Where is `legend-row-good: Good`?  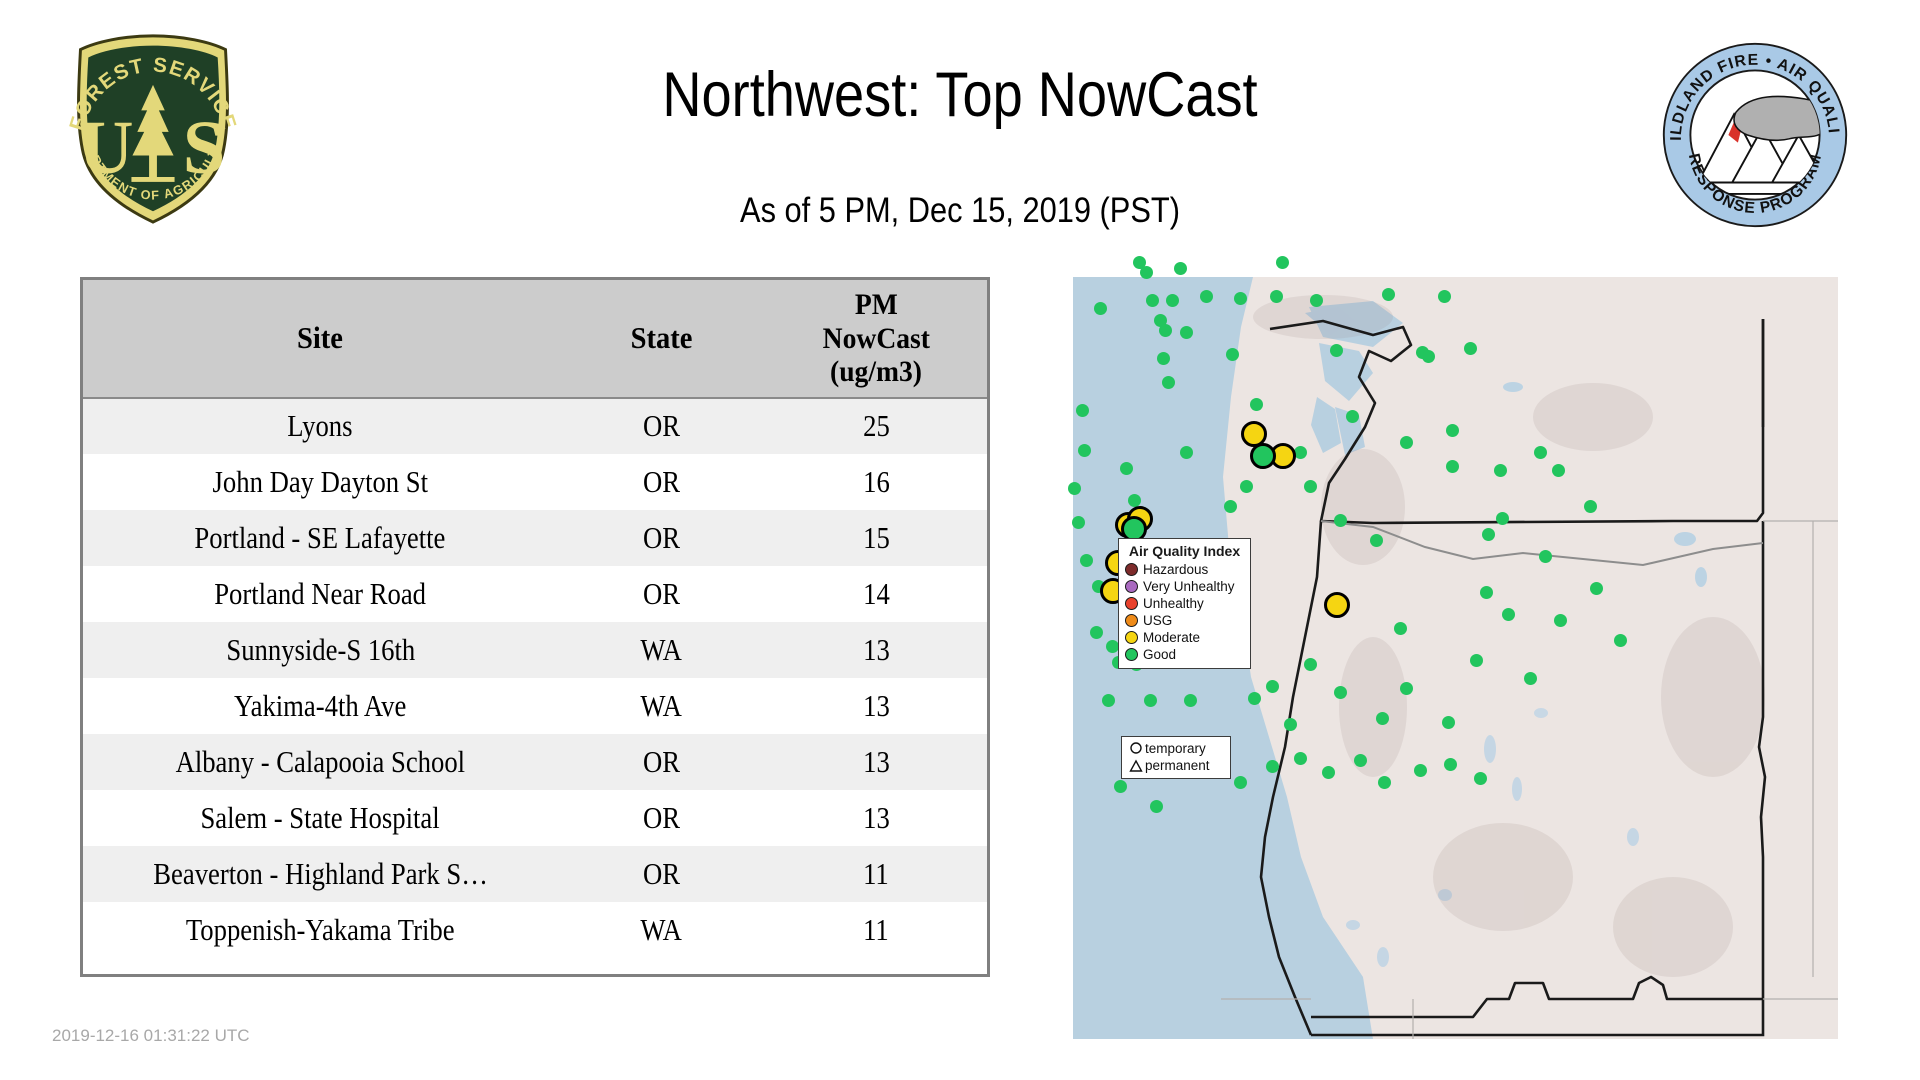
legend-row-good: Good is located at coordinates (1184, 654).